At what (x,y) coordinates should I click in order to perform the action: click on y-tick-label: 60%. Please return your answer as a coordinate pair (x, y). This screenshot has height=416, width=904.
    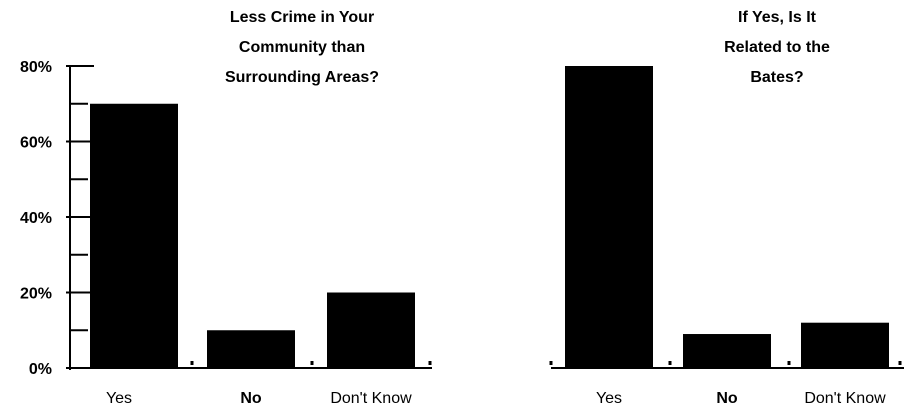
    Looking at the image, I should click on (36, 143).